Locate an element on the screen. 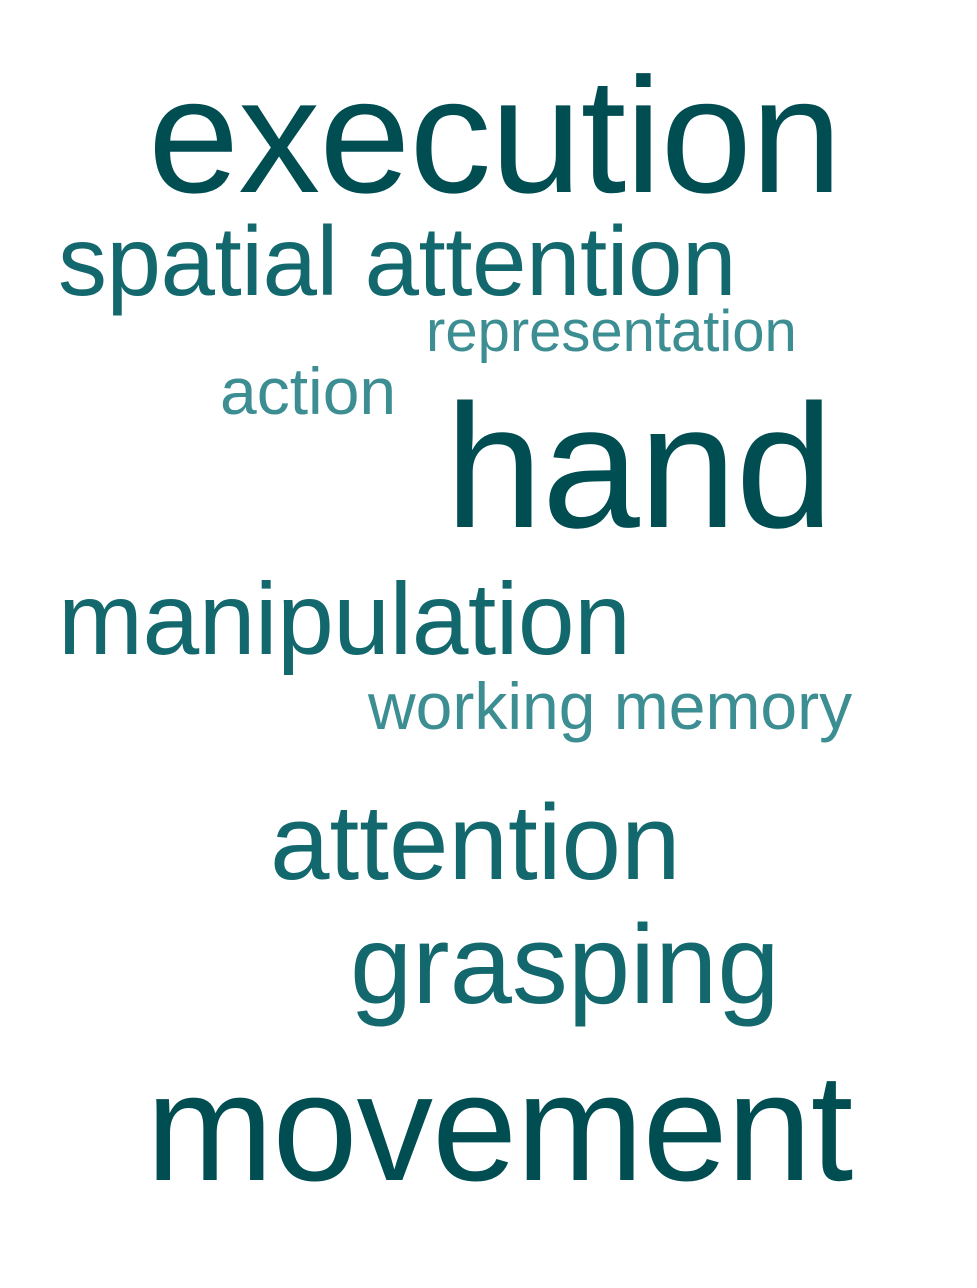  word-hand: hand is located at coordinates (639, 467).